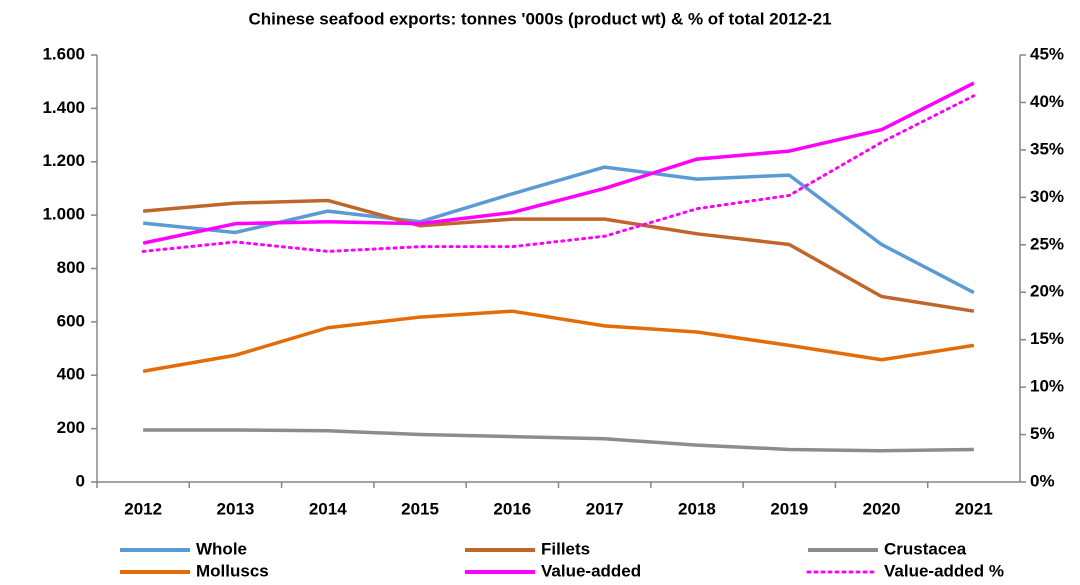 This screenshot has width=1080, height=585. What do you see at coordinates (80, 480) in the screenshot?
I see `y-tick-label: 0` at bounding box center [80, 480].